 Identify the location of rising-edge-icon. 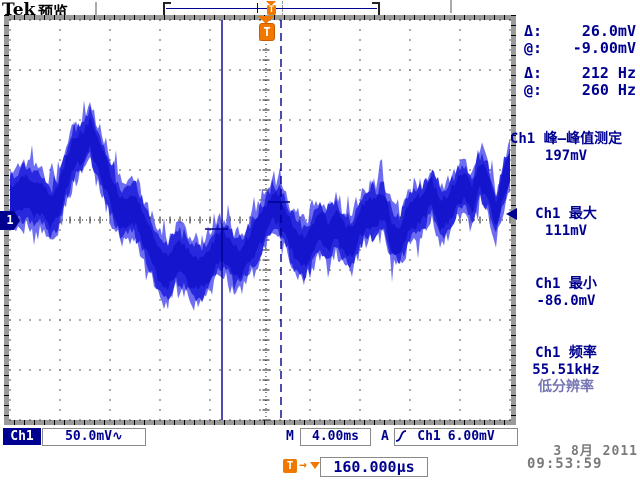
(401, 436).